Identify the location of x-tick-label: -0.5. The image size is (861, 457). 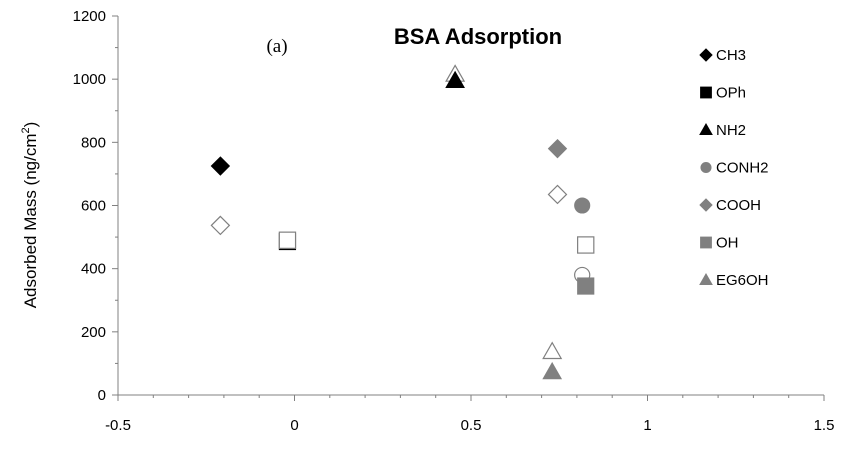
(118, 425).